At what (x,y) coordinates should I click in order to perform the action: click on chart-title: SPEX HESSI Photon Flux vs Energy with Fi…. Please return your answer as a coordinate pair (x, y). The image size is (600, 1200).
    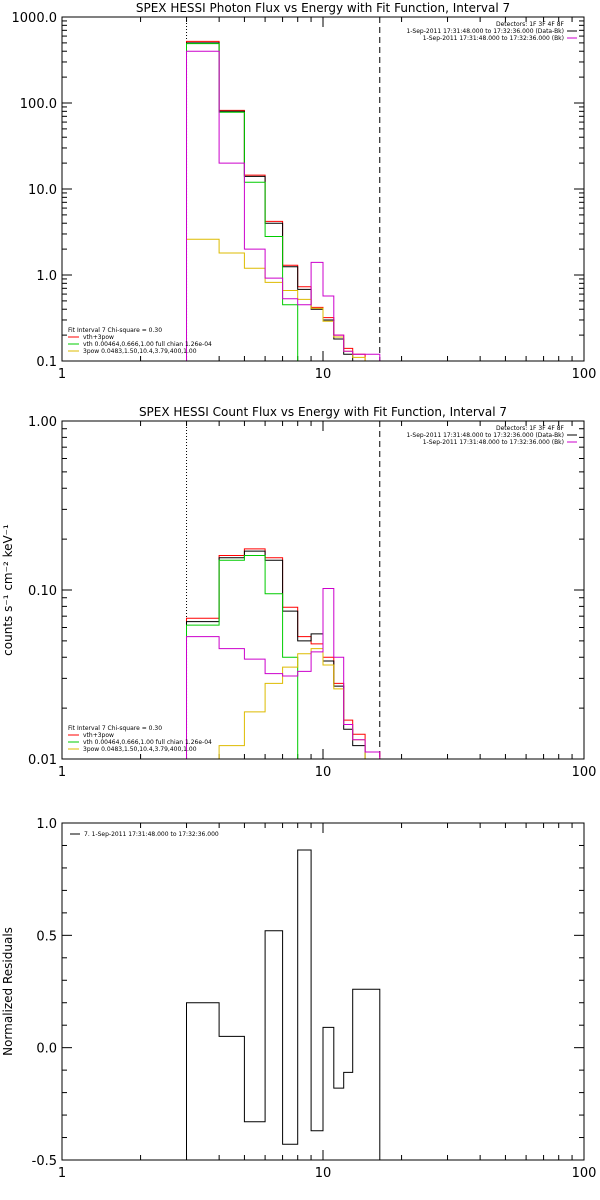
    Looking at the image, I should click on (323, 8).